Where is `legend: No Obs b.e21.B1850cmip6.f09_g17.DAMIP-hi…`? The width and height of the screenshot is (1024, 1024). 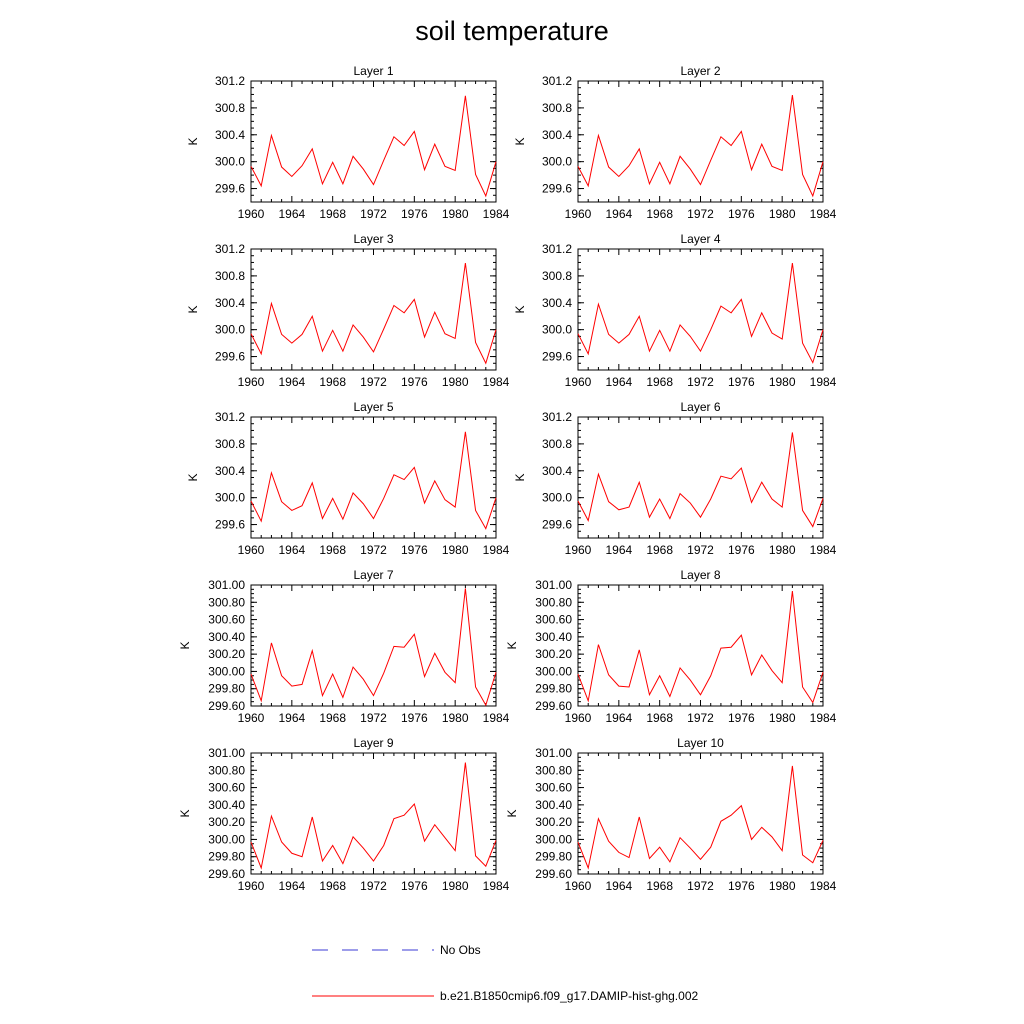
legend: No Obs b.e21.B1850cmip6.f09_g17.DAMIP-hi… is located at coordinates (505, 973).